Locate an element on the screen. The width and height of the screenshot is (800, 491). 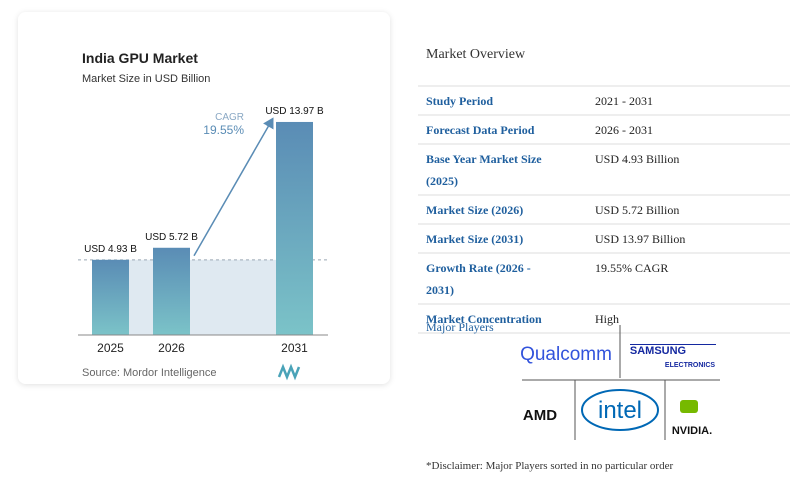
row-label: Market Concentration is located at coordinates (484, 319).